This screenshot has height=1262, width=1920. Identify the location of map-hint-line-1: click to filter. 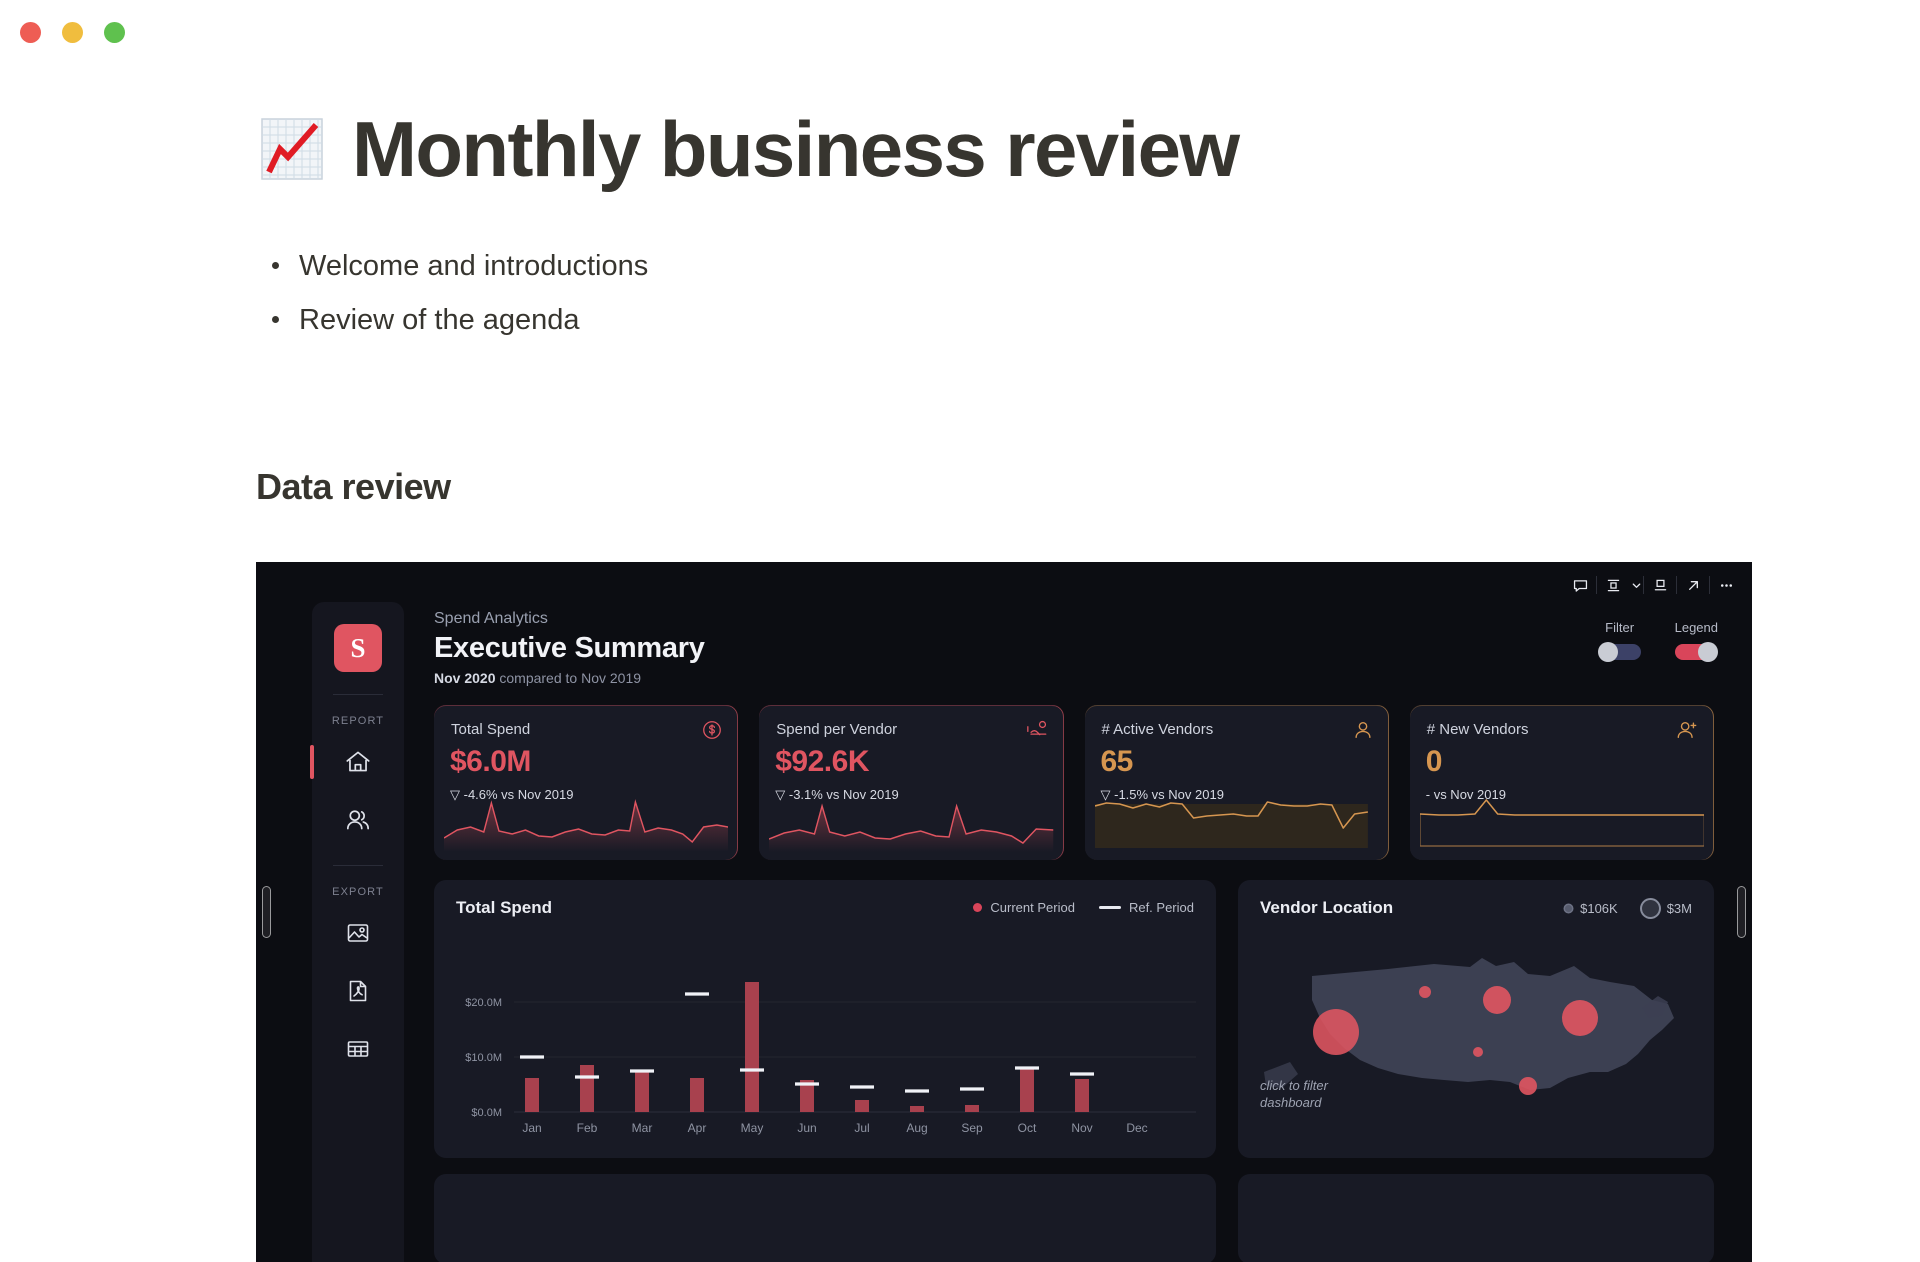
(1294, 1085).